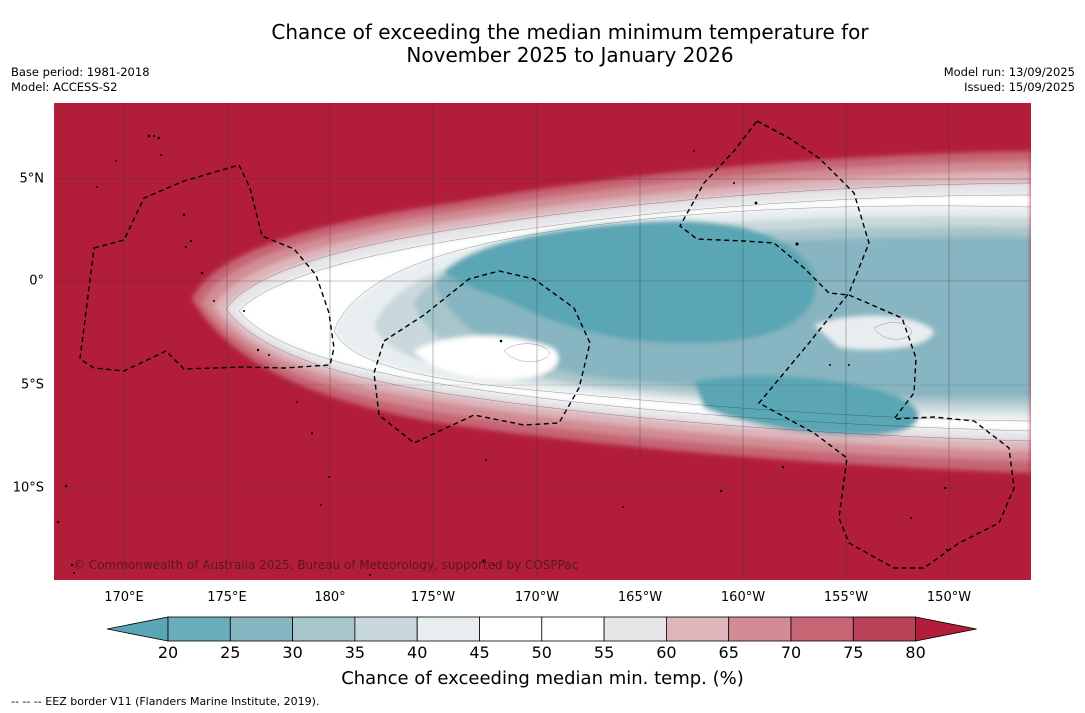 The width and height of the screenshot is (1085, 713). I want to click on lon-tick-170e: 170°E, so click(124, 597).